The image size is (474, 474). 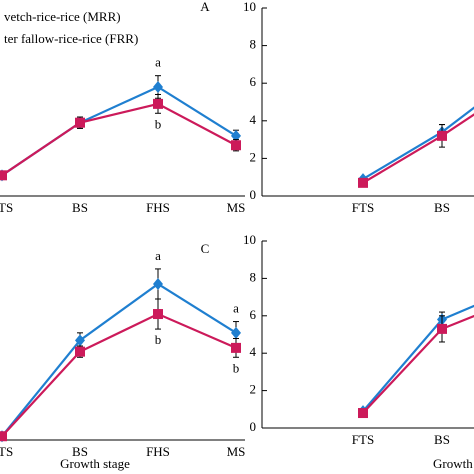 What do you see at coordinates (205, 7) in the screenshot?
I see `panel-label: A` at bounding box center [205, 7].